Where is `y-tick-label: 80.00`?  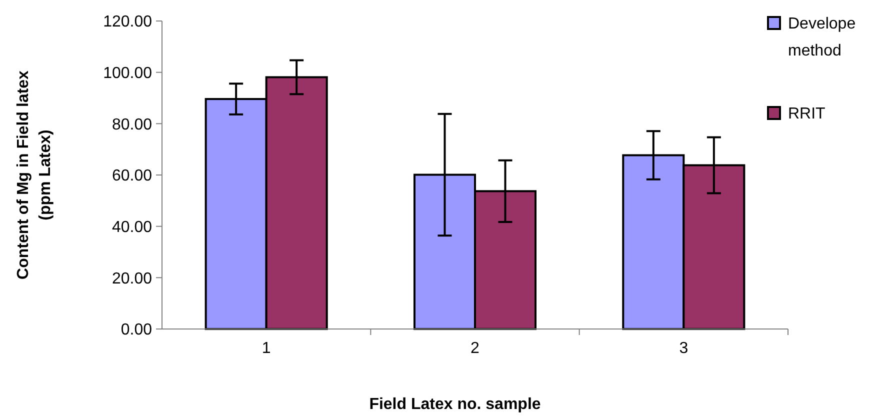
y-tick-label: 80.00 is located at coordinates (132, 125).